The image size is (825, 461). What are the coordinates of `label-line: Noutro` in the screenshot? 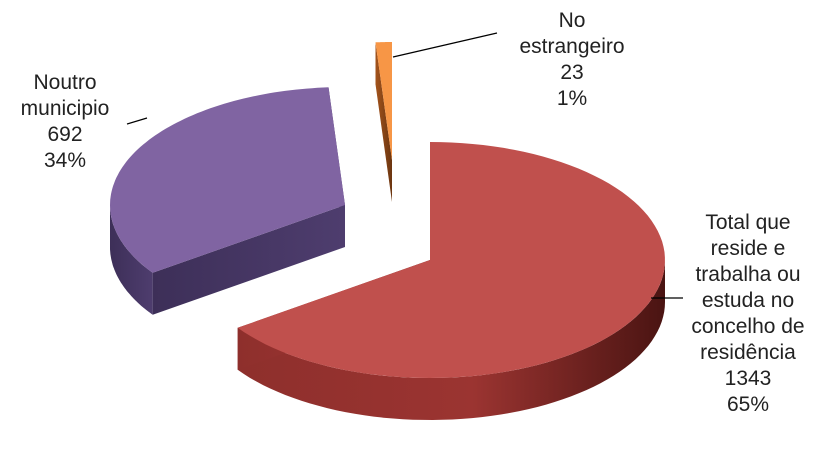 It's located at (65, 82).